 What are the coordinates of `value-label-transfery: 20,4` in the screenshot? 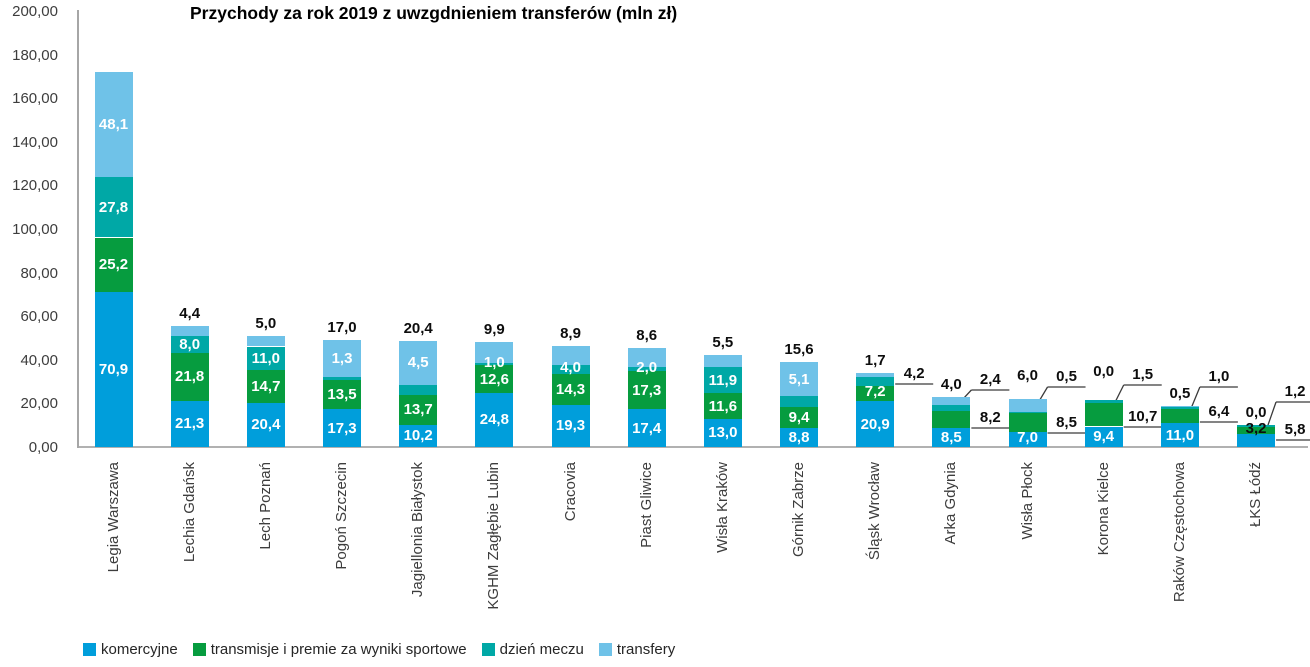 It's located at (418, 328).